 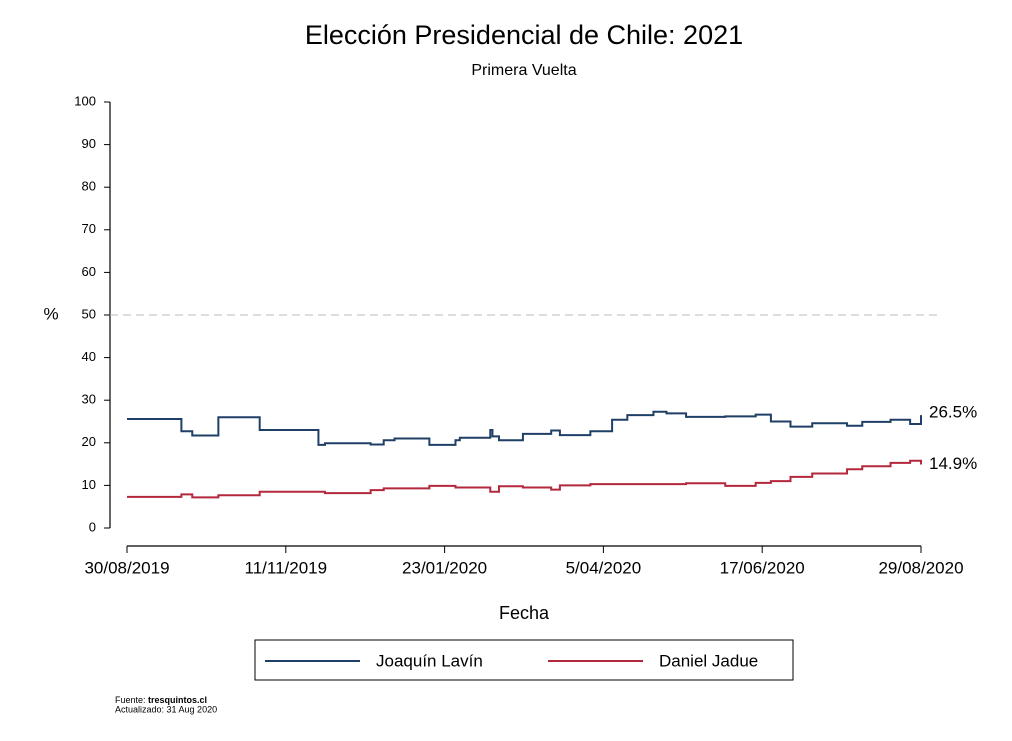 I want to click on y-tick-label: 100, so click(x=85, y=100).